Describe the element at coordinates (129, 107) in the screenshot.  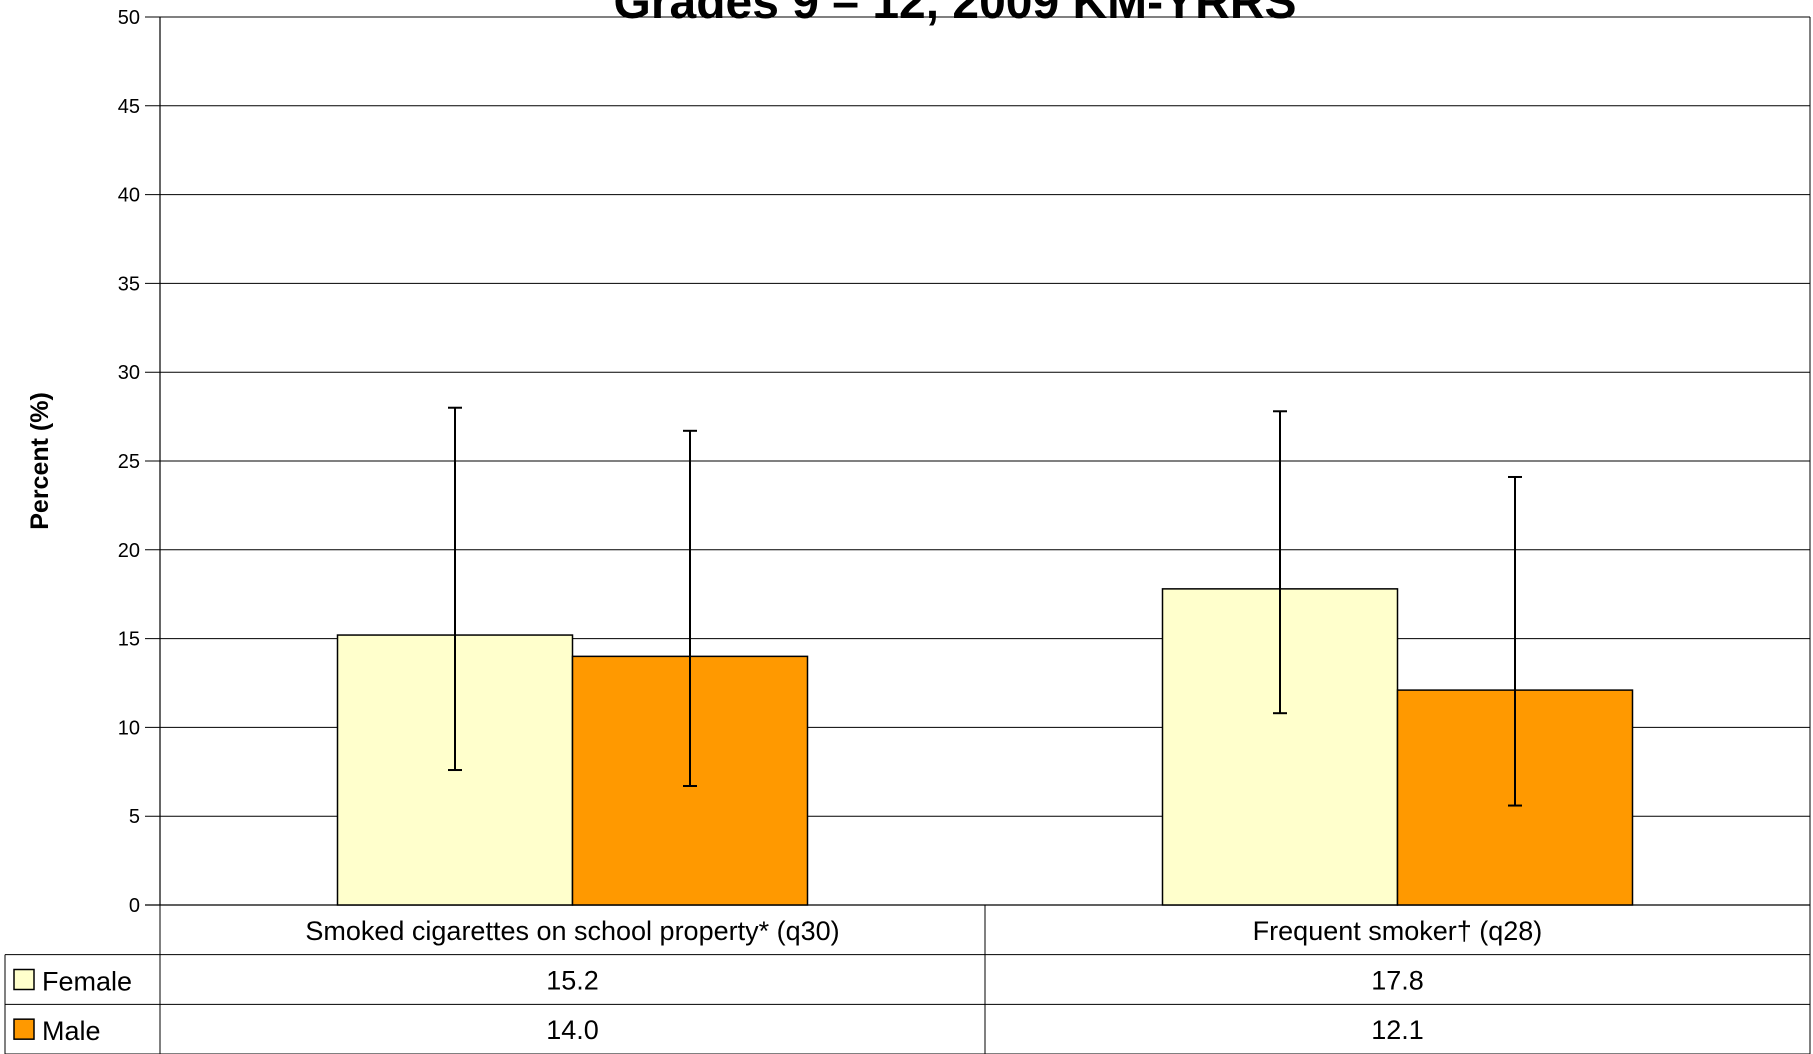
I see `y-tick-label: 45` at that location.